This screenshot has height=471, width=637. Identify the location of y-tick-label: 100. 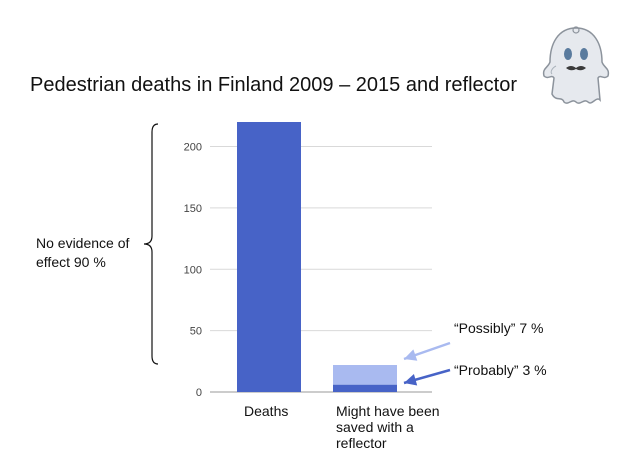
(193, 270).